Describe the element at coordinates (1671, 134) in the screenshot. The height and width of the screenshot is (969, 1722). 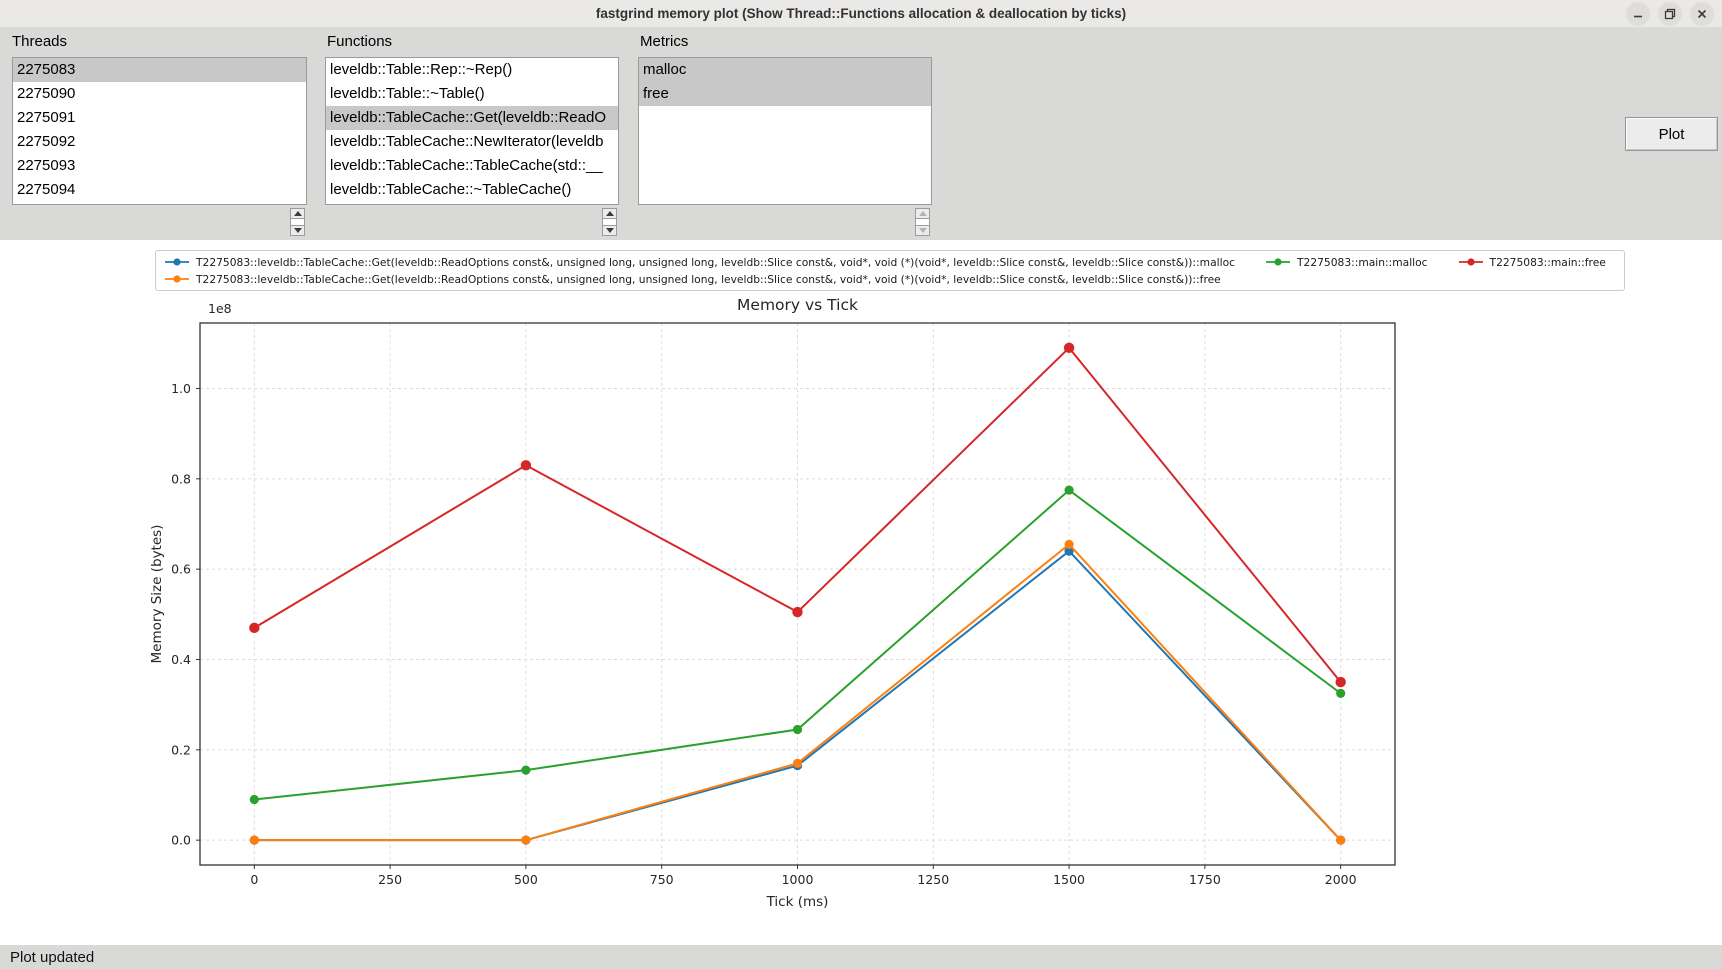
I see `plot-button: Plot` at that location.